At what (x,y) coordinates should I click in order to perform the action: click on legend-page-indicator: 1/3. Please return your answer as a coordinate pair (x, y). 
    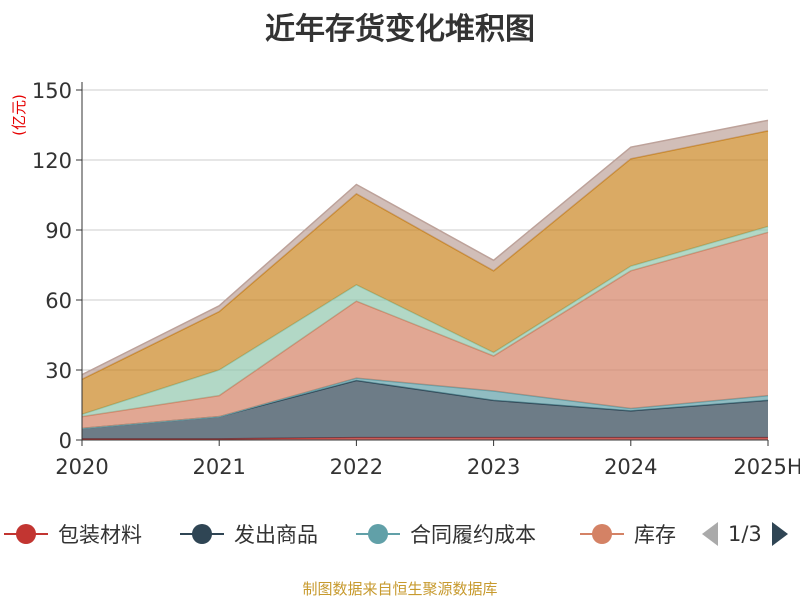
    Looking at the image, I should click on (745, 534).